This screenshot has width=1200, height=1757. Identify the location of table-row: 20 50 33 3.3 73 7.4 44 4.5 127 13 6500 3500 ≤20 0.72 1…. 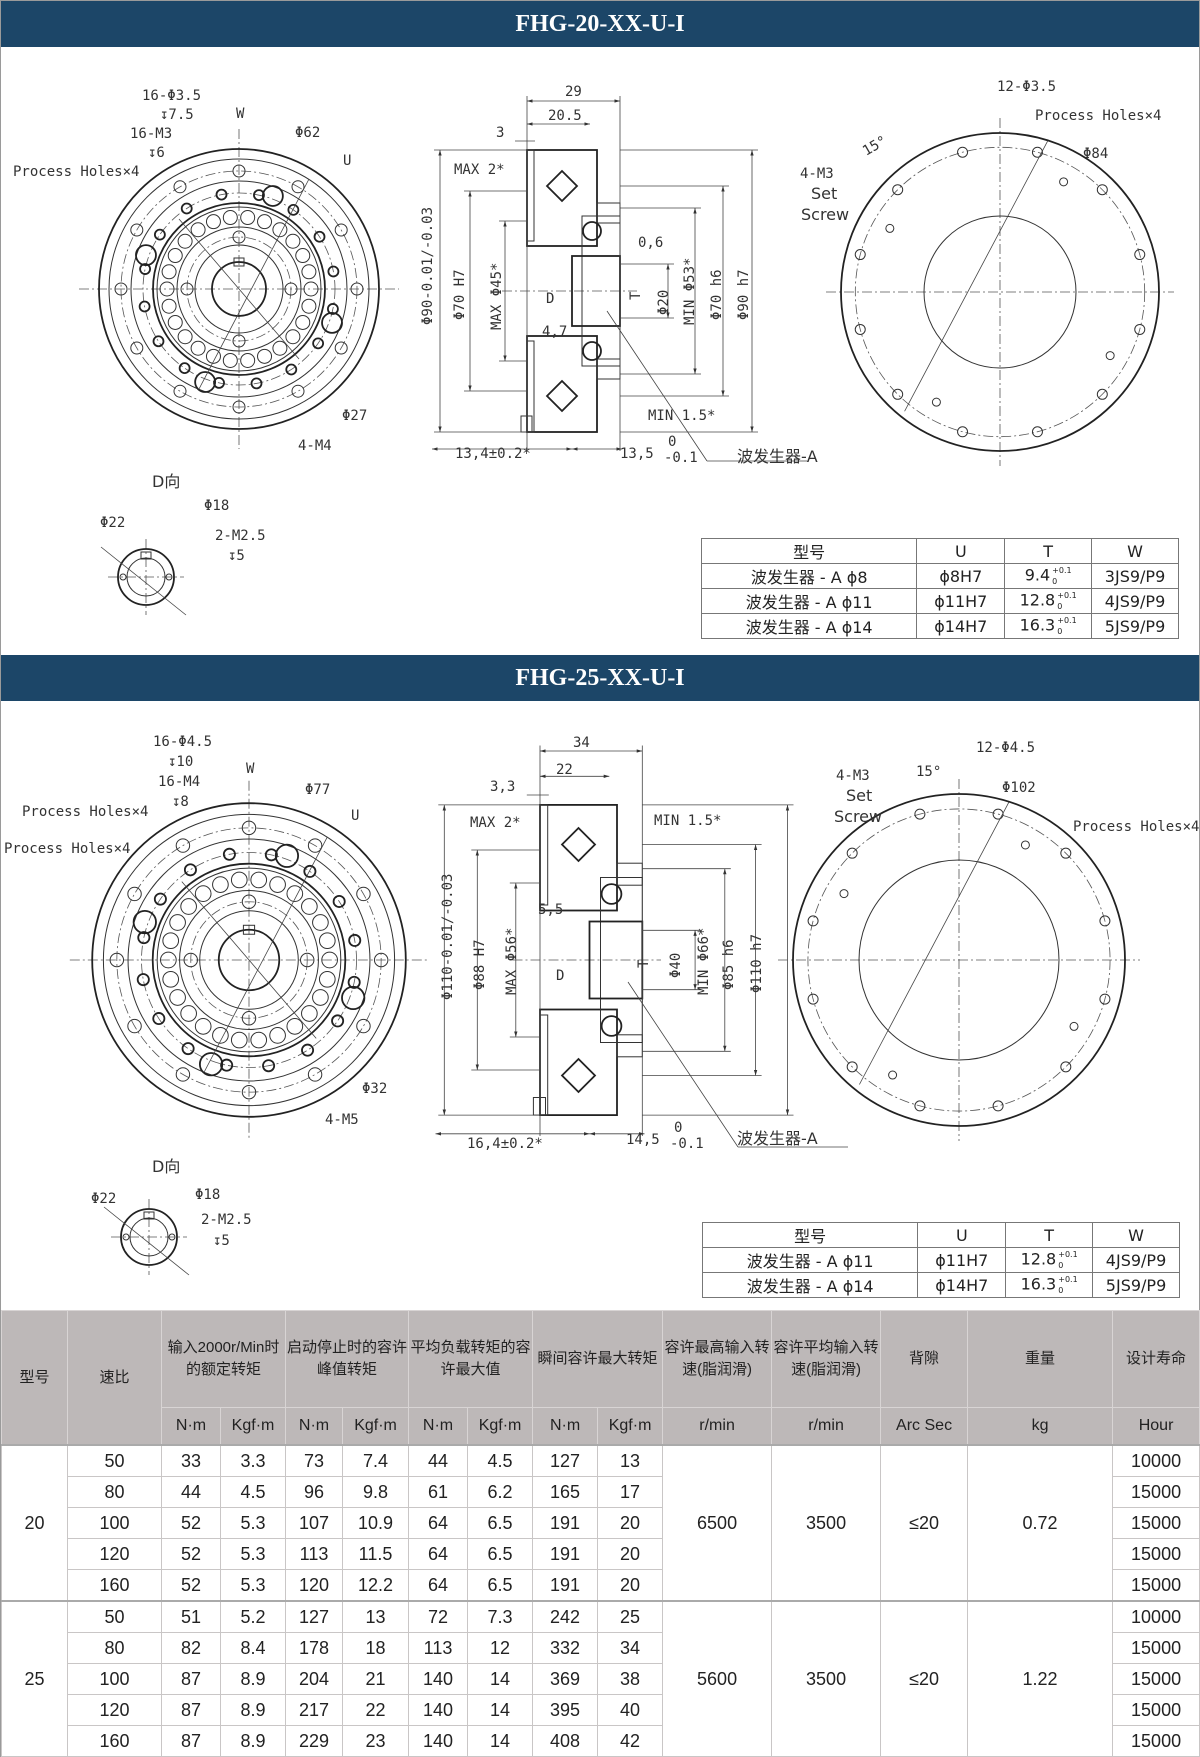
(600, 1523).